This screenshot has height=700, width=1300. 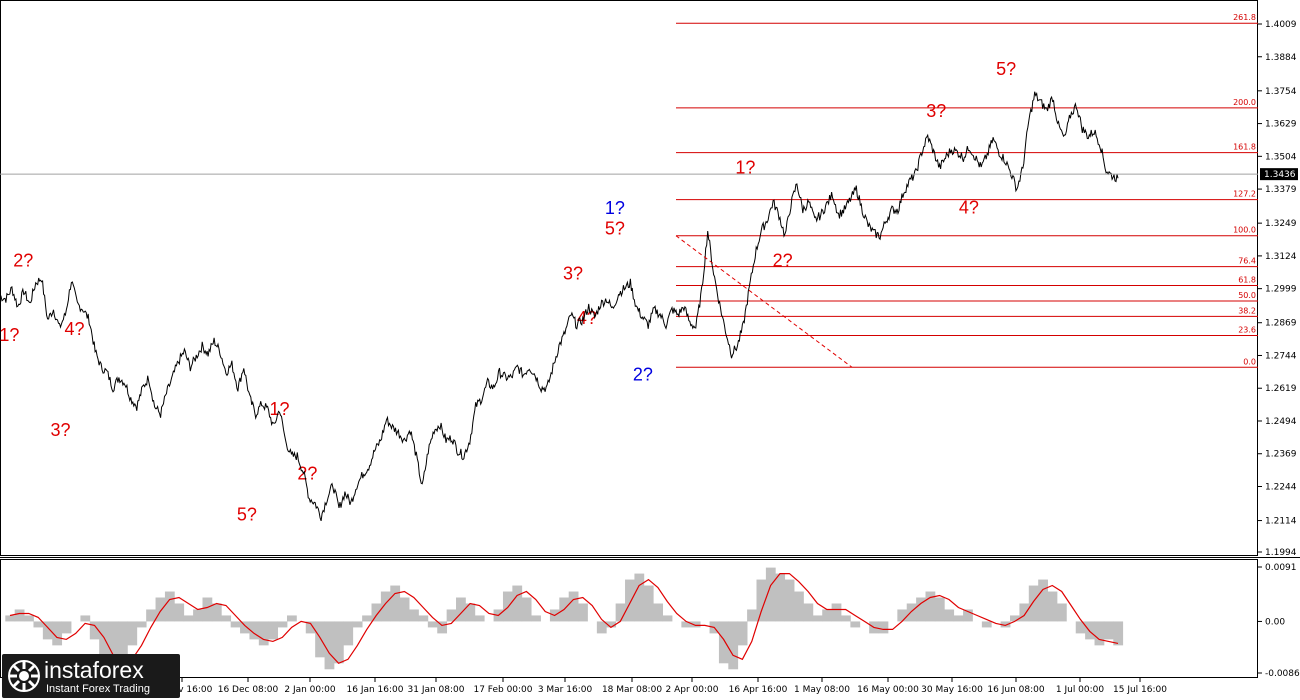 I want to click on price-tick-label: 1.2869, so click(x=1281, y=324).